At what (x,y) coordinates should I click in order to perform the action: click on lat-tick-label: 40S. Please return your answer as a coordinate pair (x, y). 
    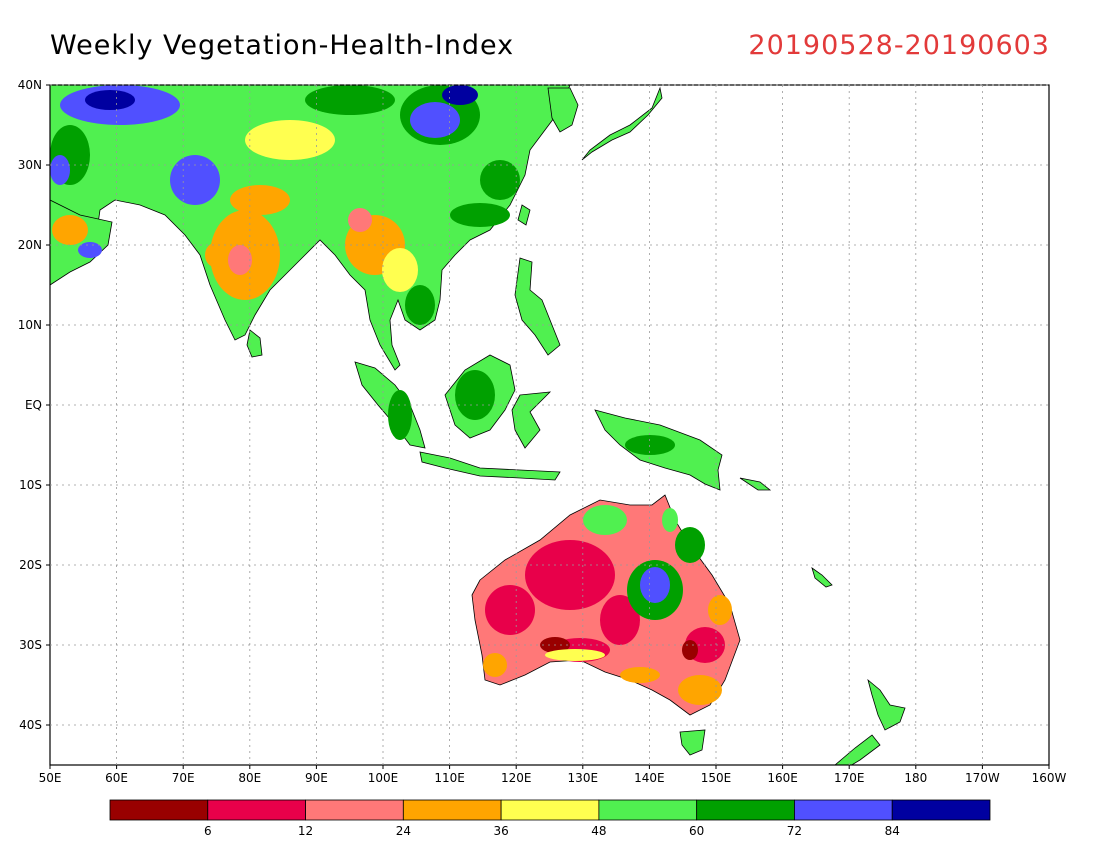
    Looking at the image, I should click on (30, 725).